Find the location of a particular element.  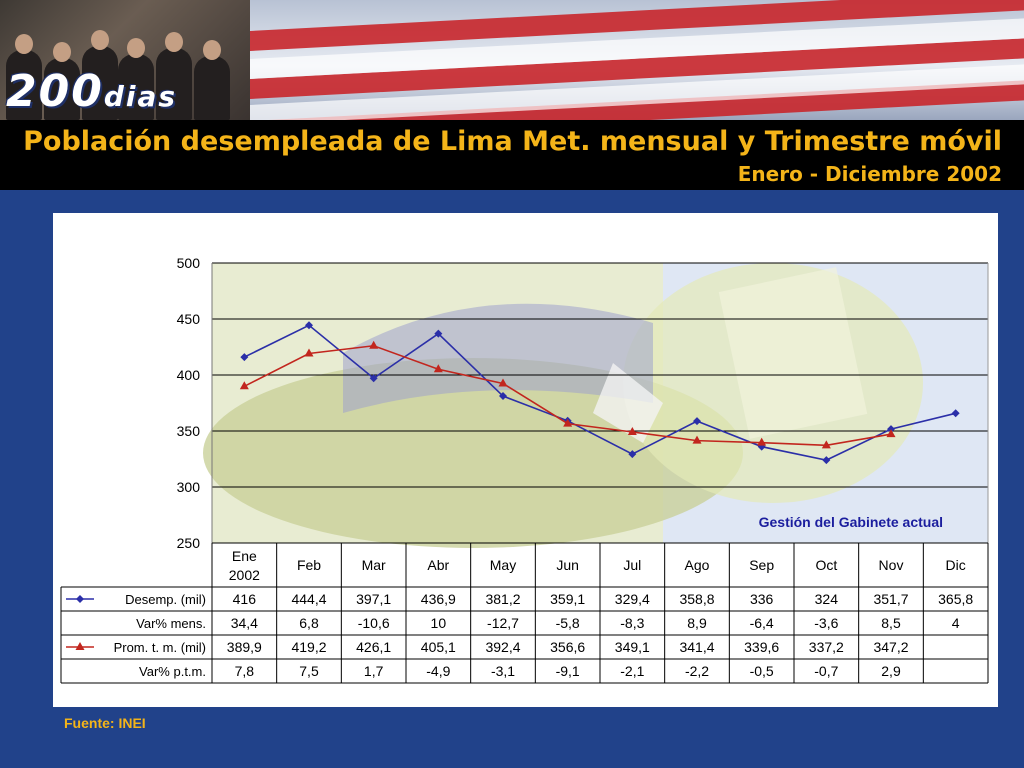

y-tick-label: 400 is located at coordinates (189, 375).